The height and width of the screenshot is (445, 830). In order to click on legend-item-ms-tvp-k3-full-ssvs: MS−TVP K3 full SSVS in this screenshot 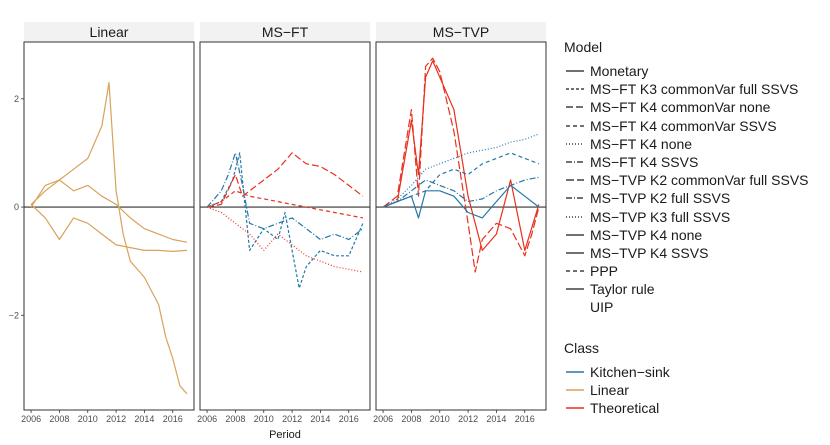, I will do `click(695, 217)`.